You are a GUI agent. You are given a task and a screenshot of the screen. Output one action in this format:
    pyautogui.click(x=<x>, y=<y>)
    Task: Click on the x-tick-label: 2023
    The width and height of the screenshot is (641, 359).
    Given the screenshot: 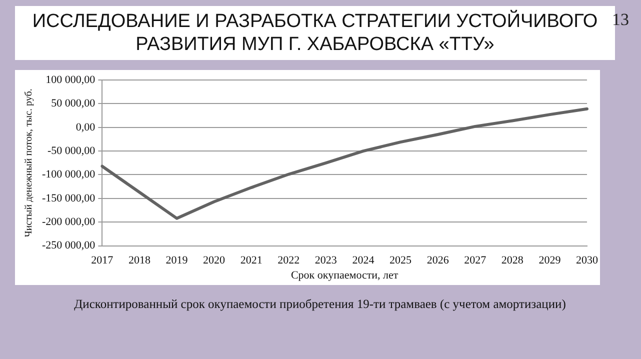 What is the action you would take?
    pyautogui.click(x=326, y=260)
    